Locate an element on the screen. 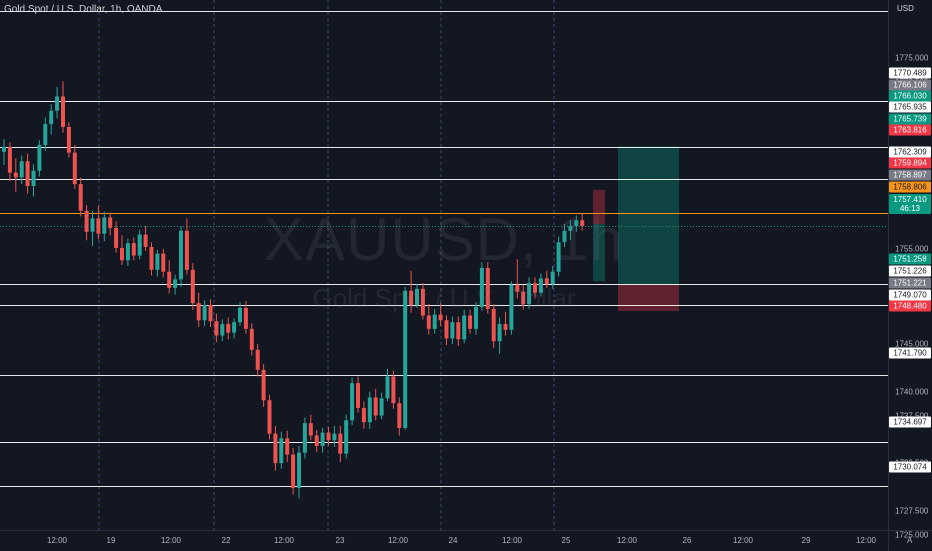 The image size is (932, 551). price-tag: 1751.226 is located at coordinates (910, 271).